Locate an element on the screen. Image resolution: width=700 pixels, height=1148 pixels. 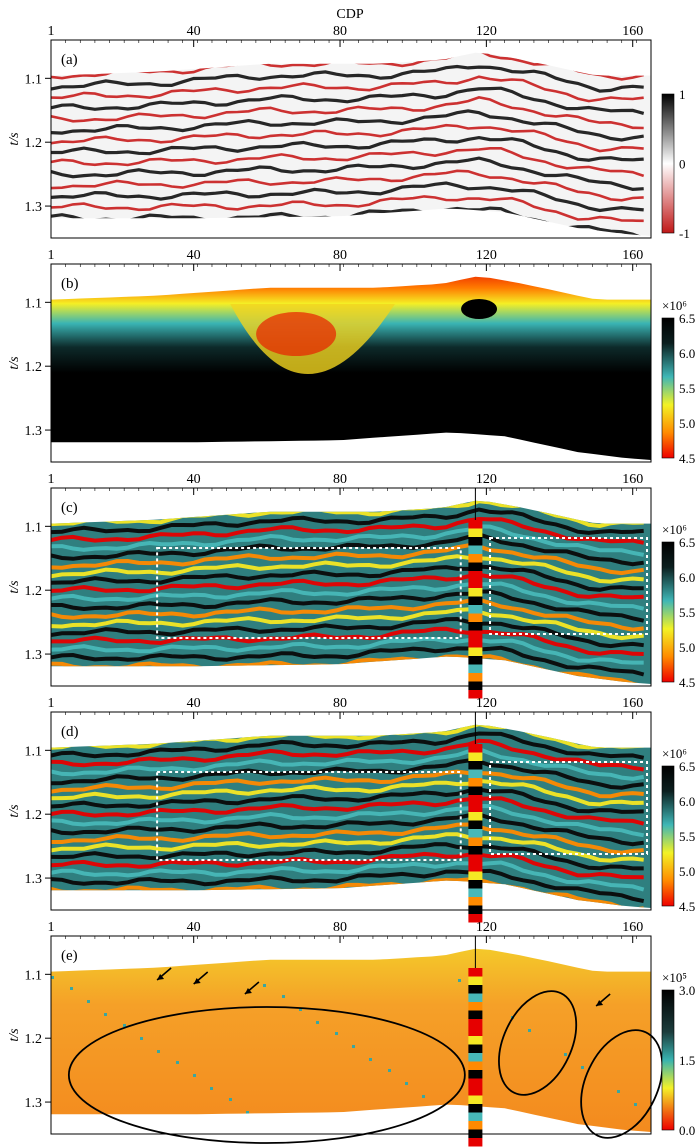
colorbar-tick-label: 3.0 is located at coordinates (687, 990).